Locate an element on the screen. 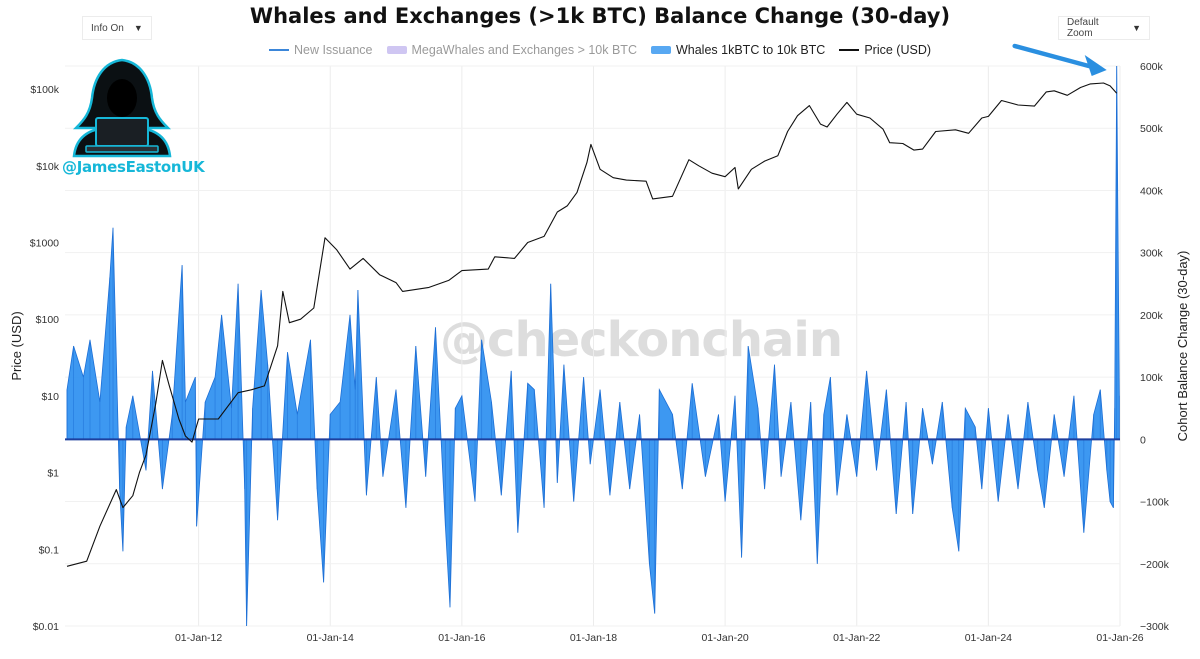  left-y-tick-label: $10k is located at coordinates (48, 167).